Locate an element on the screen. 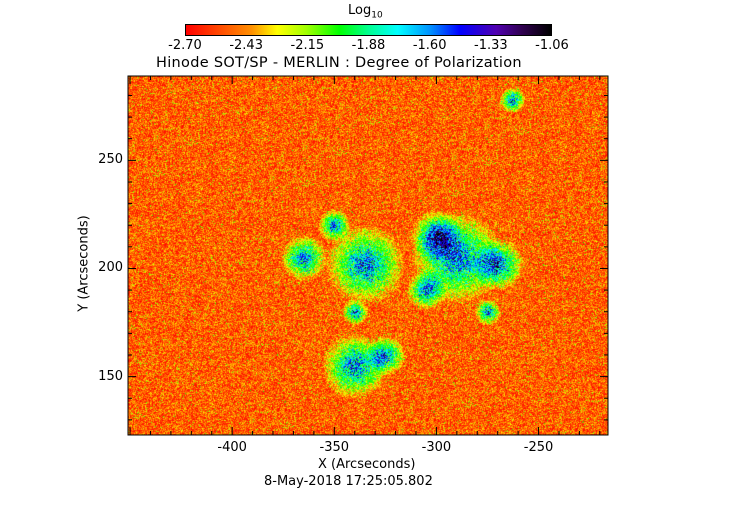 The width and height of the screenshot is (736, 512). colorbar-tick-label: -1.88 is located at coordinates (368, 45).